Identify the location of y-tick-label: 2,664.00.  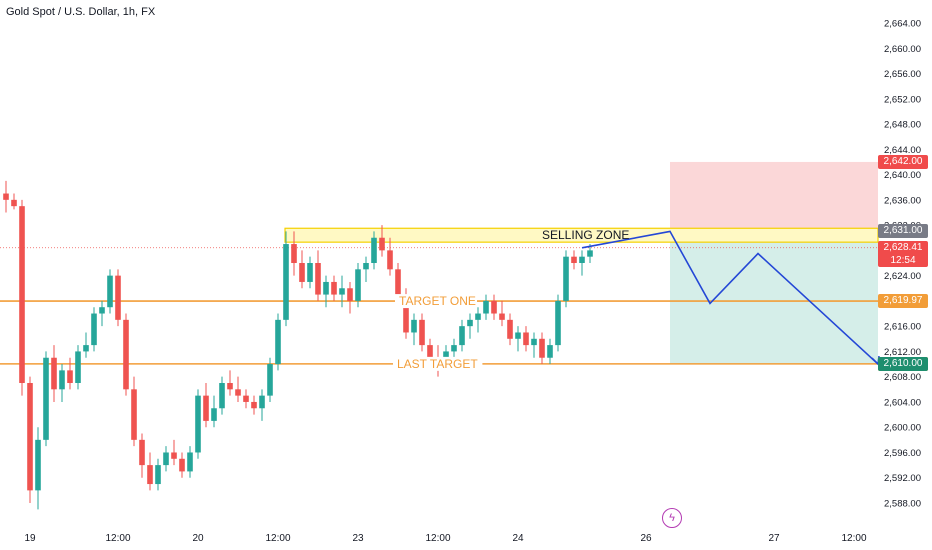
(902, 24).